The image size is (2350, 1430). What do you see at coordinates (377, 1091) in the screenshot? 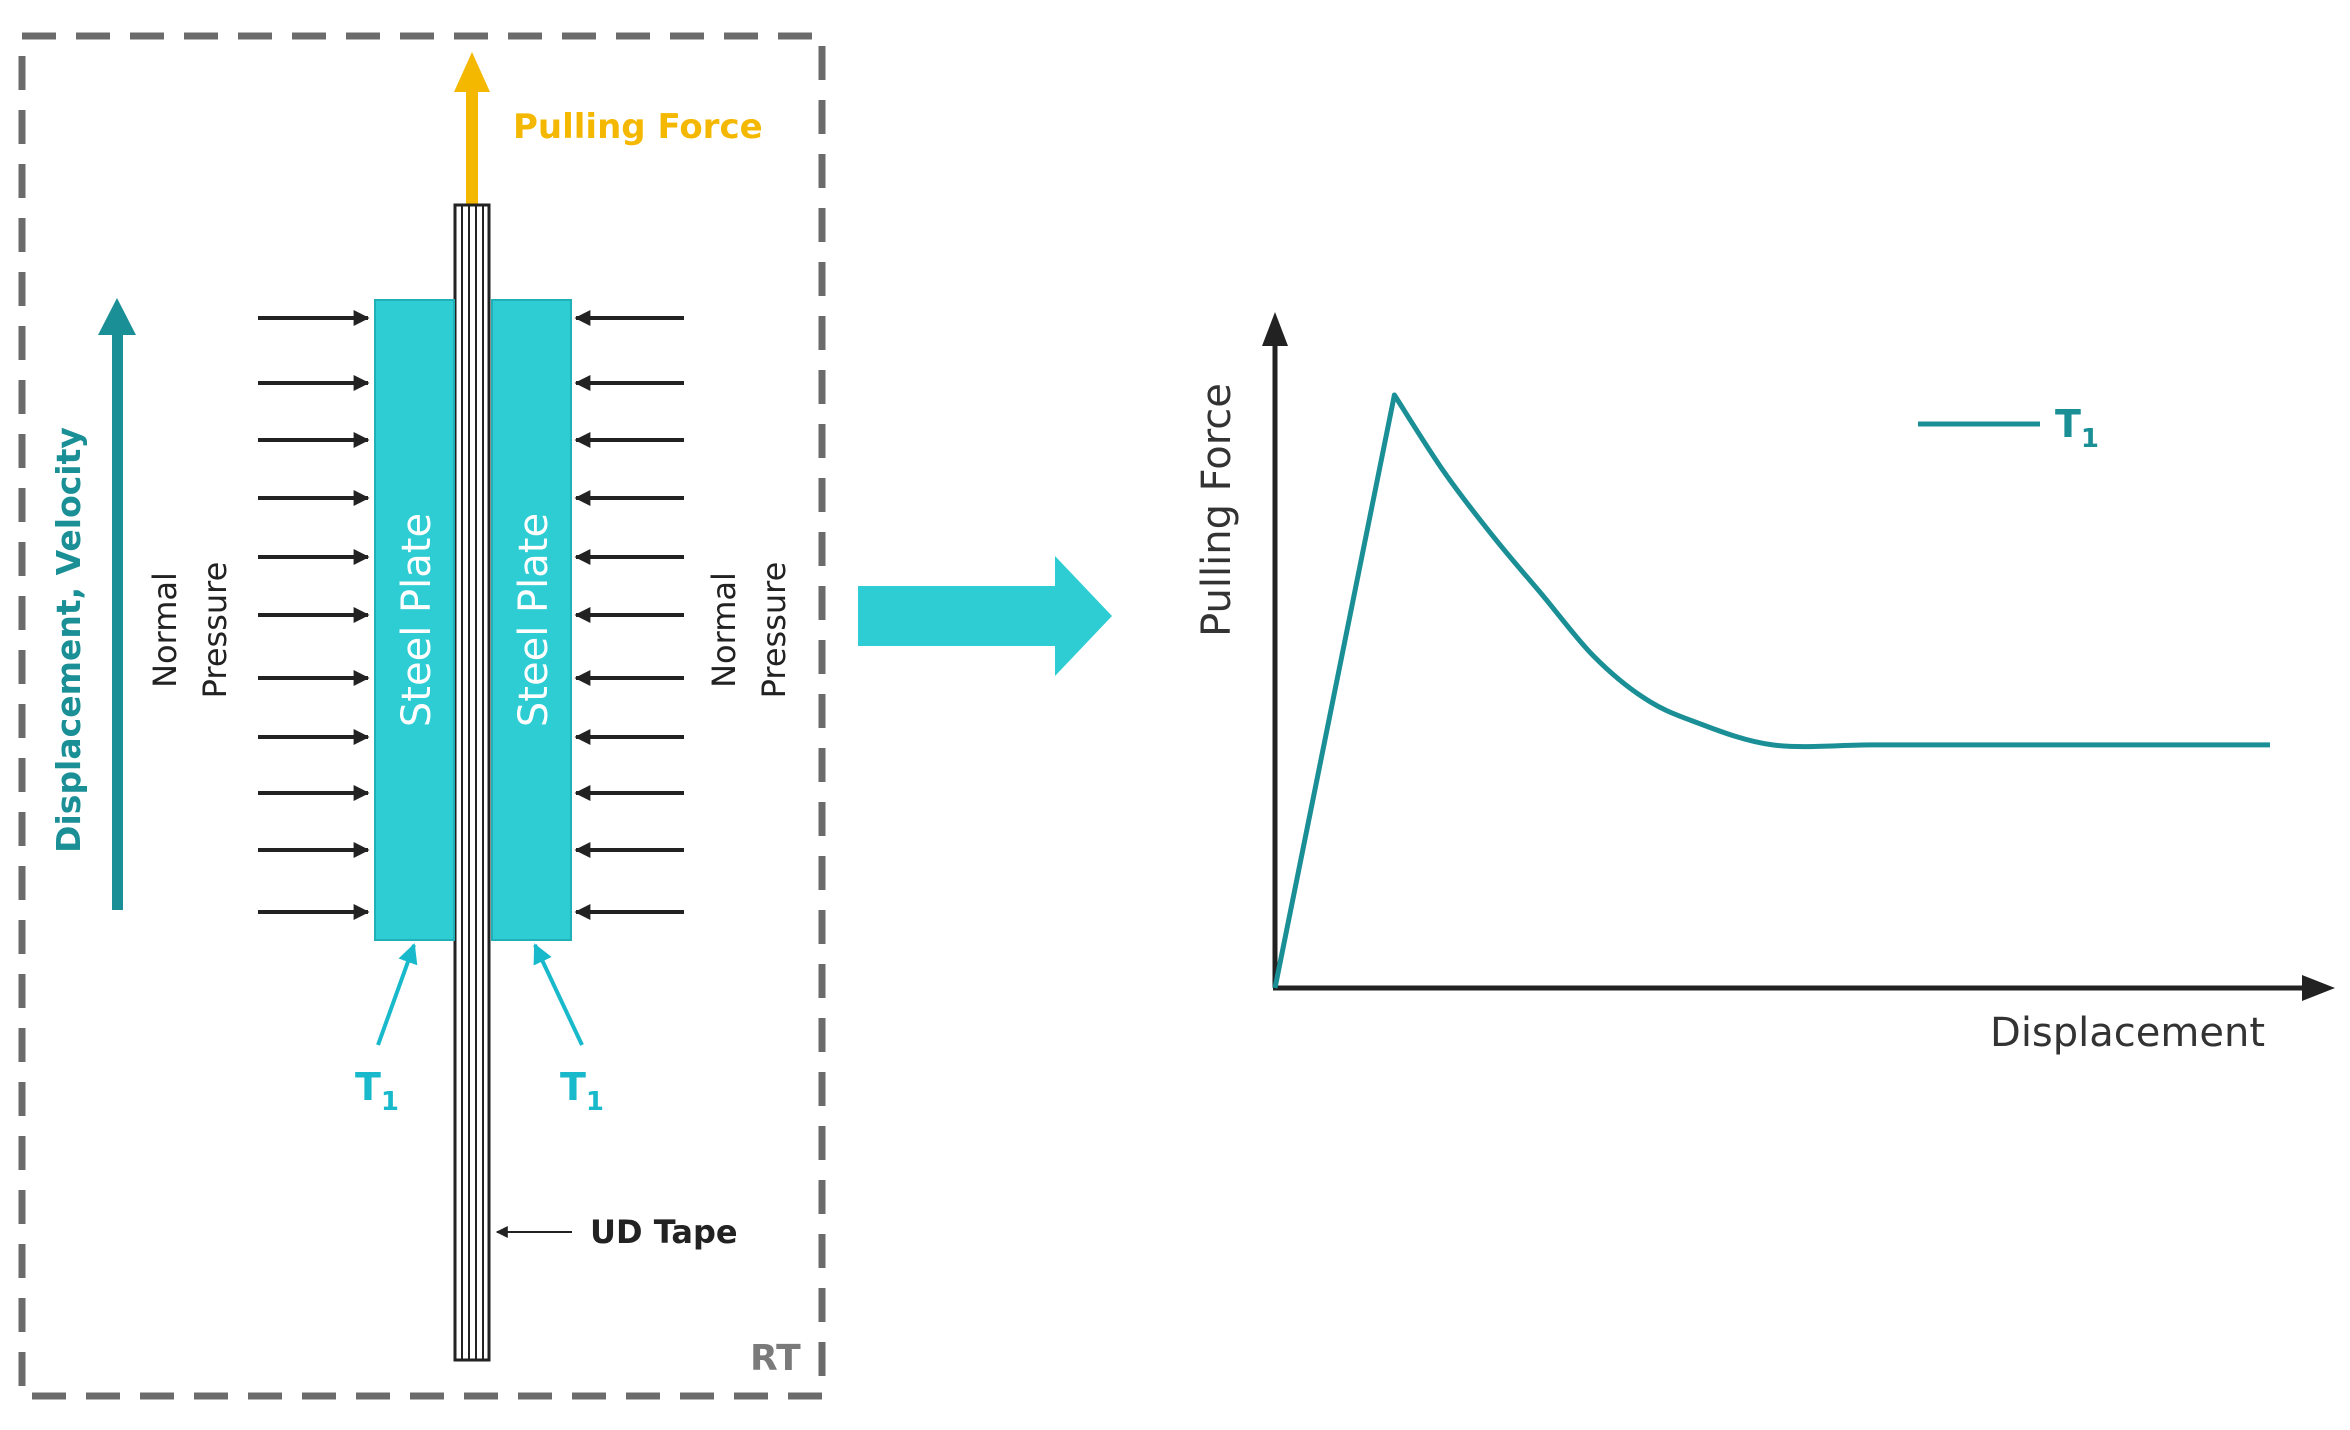
I see `t1-left-label: T1` at bounding box center [377, 1091].